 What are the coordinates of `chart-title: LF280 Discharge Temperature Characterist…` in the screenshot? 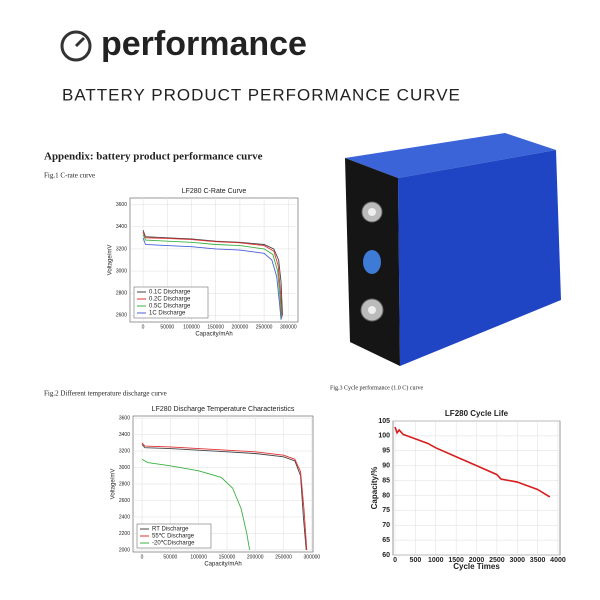 It's located at (223, 409).